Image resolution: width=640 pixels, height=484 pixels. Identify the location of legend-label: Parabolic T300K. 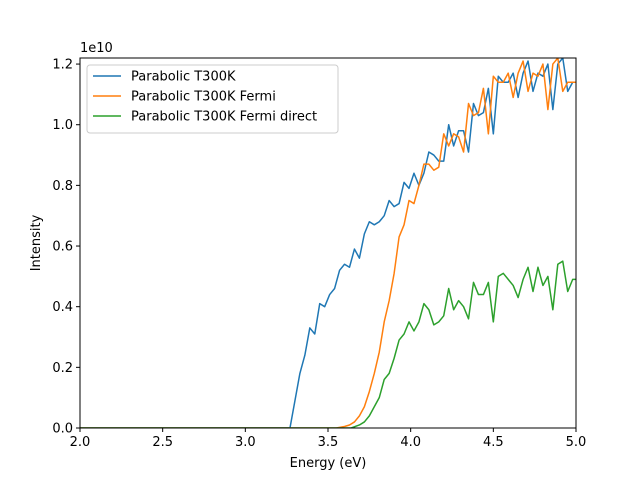
(183, 77).